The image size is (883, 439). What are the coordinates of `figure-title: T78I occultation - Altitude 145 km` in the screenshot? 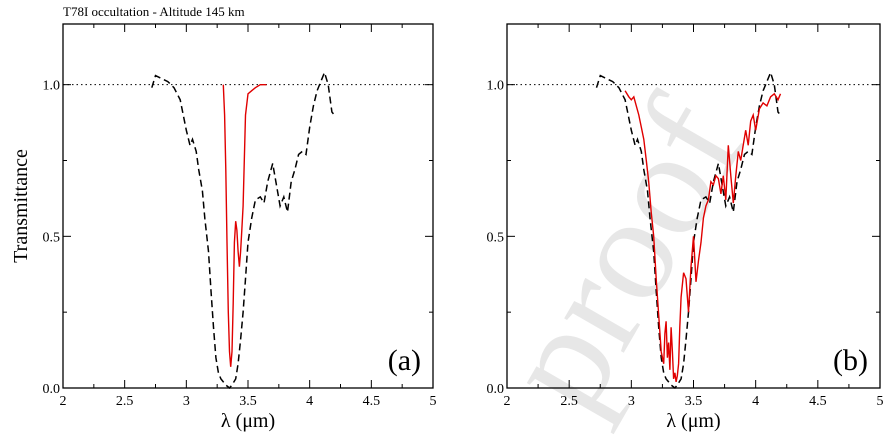 It's located at (154, 11).